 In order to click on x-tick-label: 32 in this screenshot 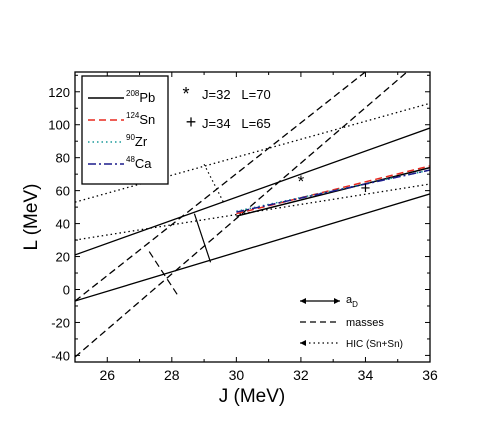, I will do `click(301, 375)`.